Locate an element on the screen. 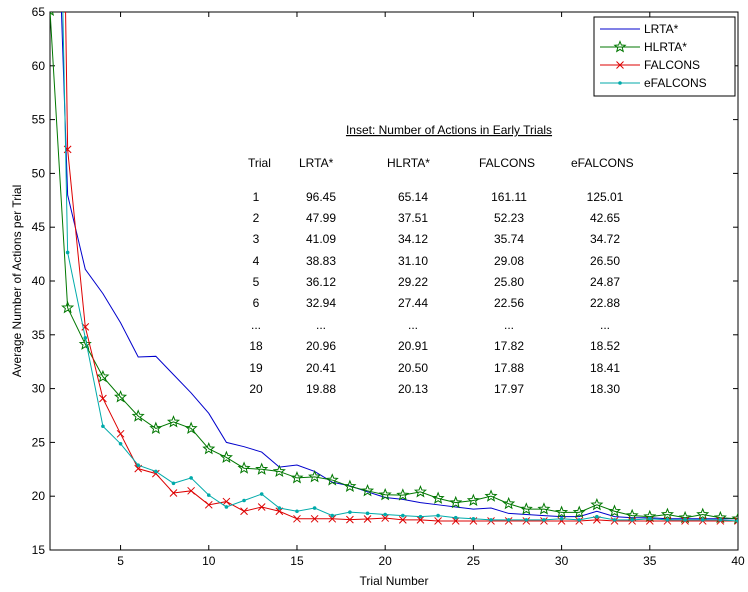 The width and height of the screenshot is (748, 592). y-tick-label: 25 is located at coordinates (39, 442).